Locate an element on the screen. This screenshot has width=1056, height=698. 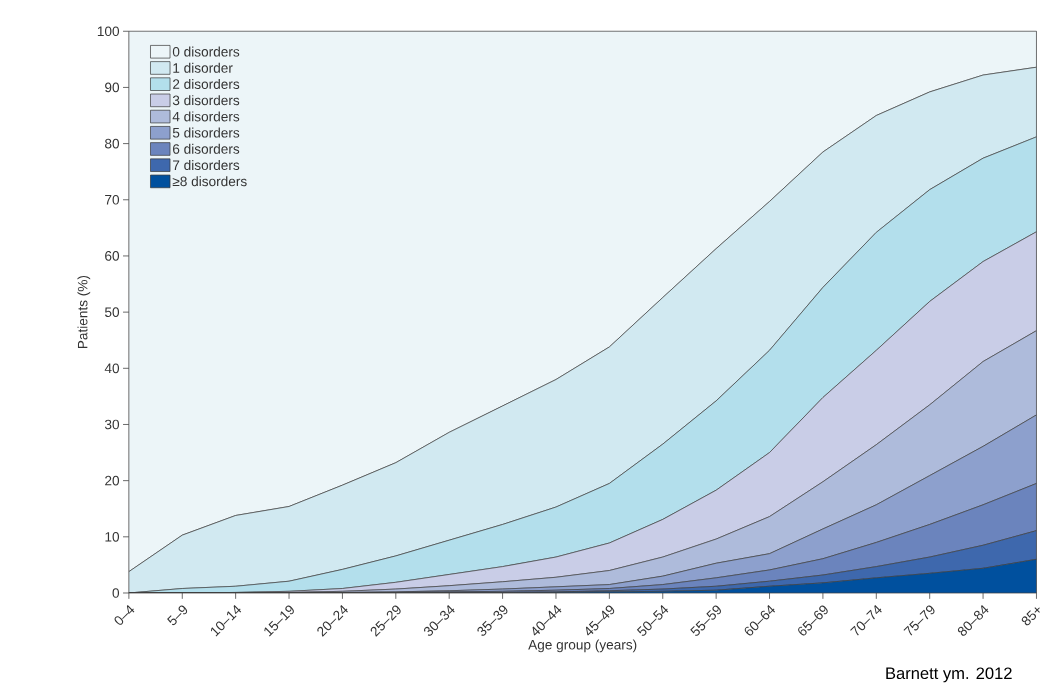
y-tick-label: 60 is located at coordinates (112, 256).